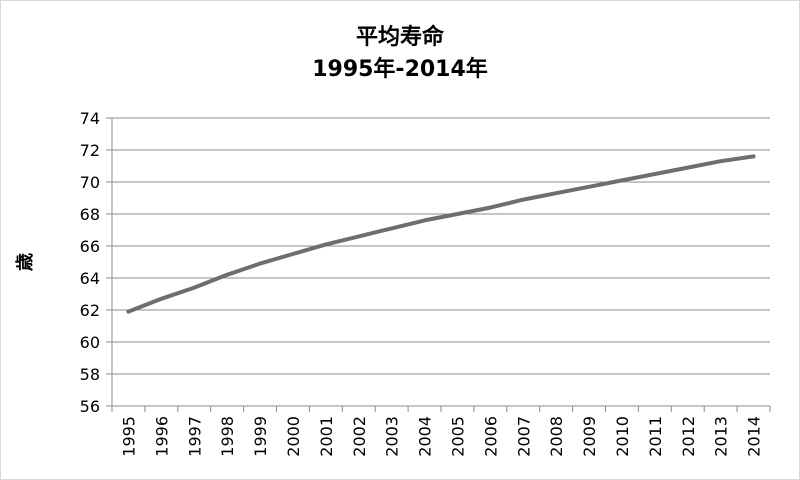  I want to click on x-tick-label-2001: 2001, so click(326, 436).